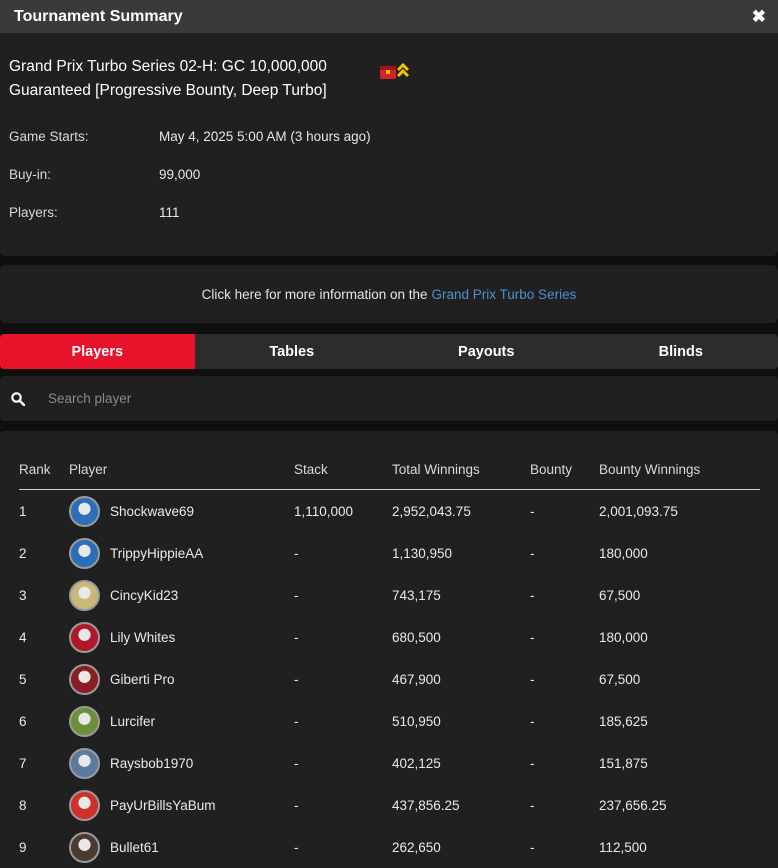  I want to click on table-row: 9 Bullet61 - 262,650 - 112,500, so click(389, 847).